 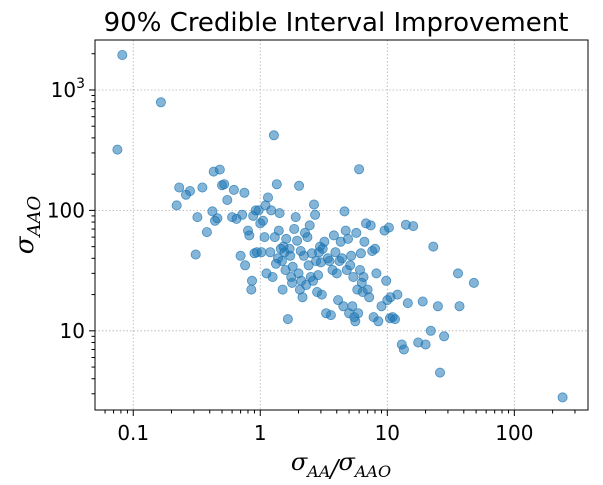 What do you see at coordinates (72, 331) in the screenshot?
I see `y-tick-label: 10` at bounding box center [72, 331].